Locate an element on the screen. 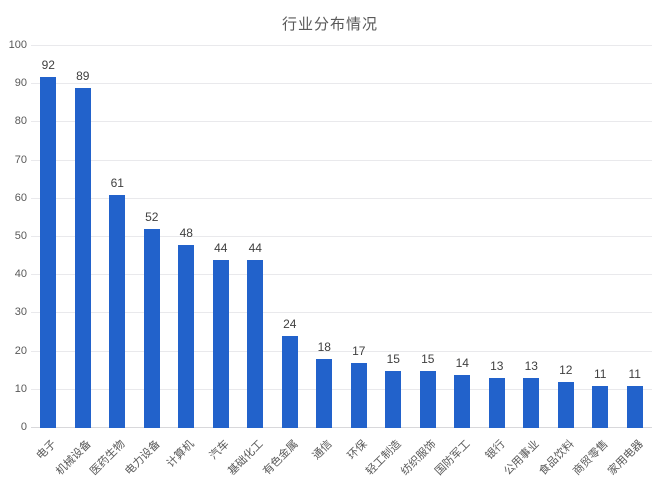  x-axis-label: 银行 is located at coordinates (495, 450).